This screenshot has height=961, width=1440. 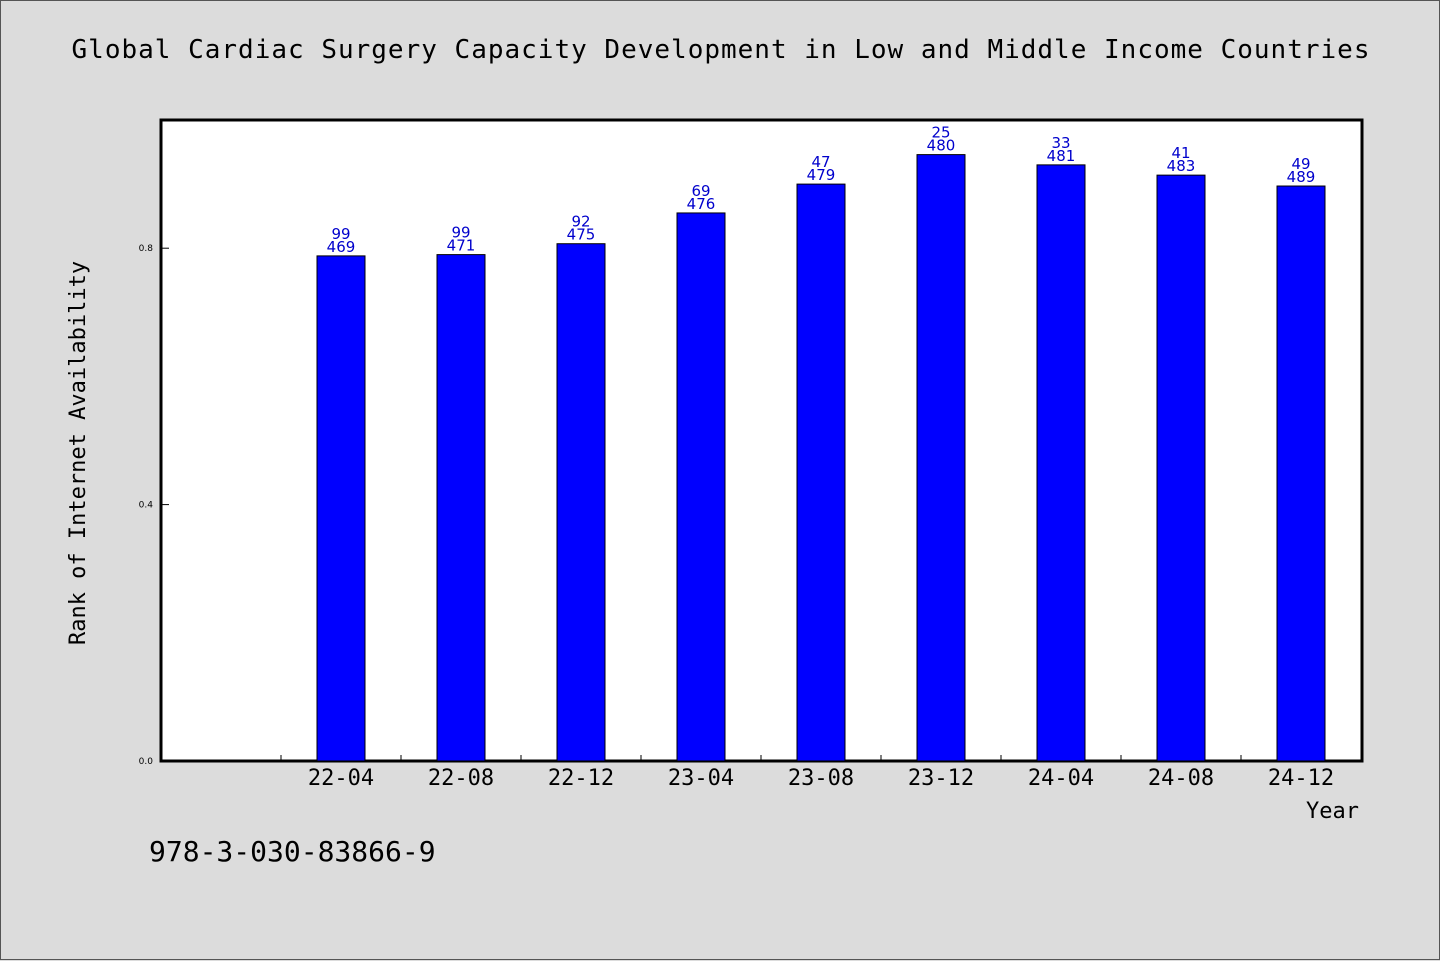 I want to click on data-label-top: 47, so click(x=820, y=162).